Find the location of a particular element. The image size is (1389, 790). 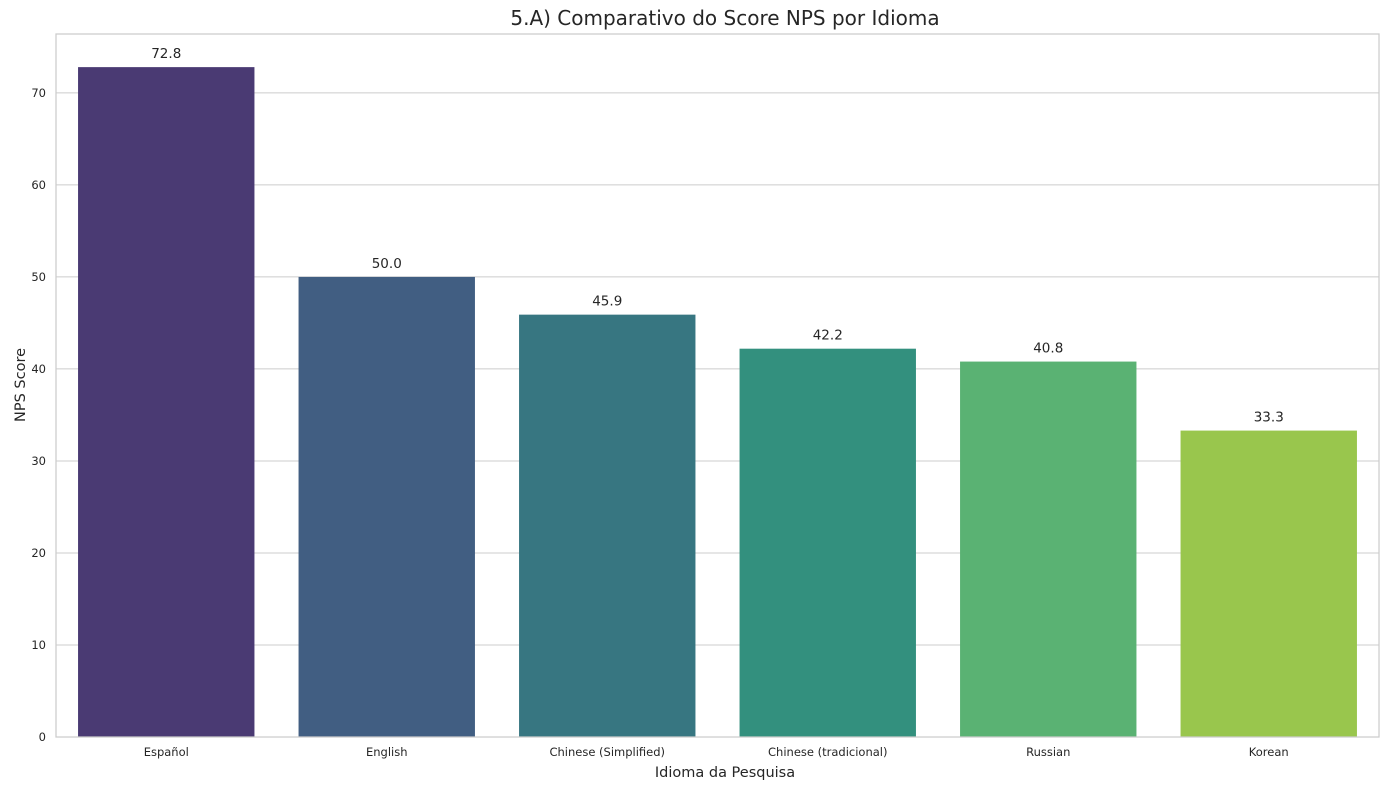

y-tick-label: 40 is located at coordinates (38, 369).